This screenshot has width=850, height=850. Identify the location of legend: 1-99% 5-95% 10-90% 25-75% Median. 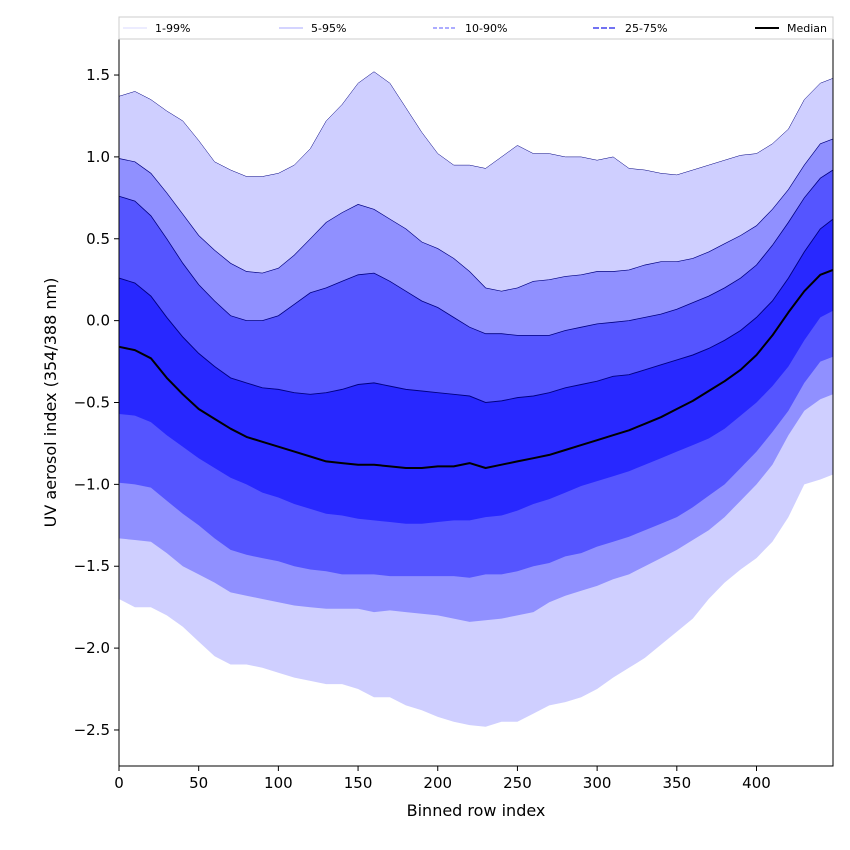
(476, 28).